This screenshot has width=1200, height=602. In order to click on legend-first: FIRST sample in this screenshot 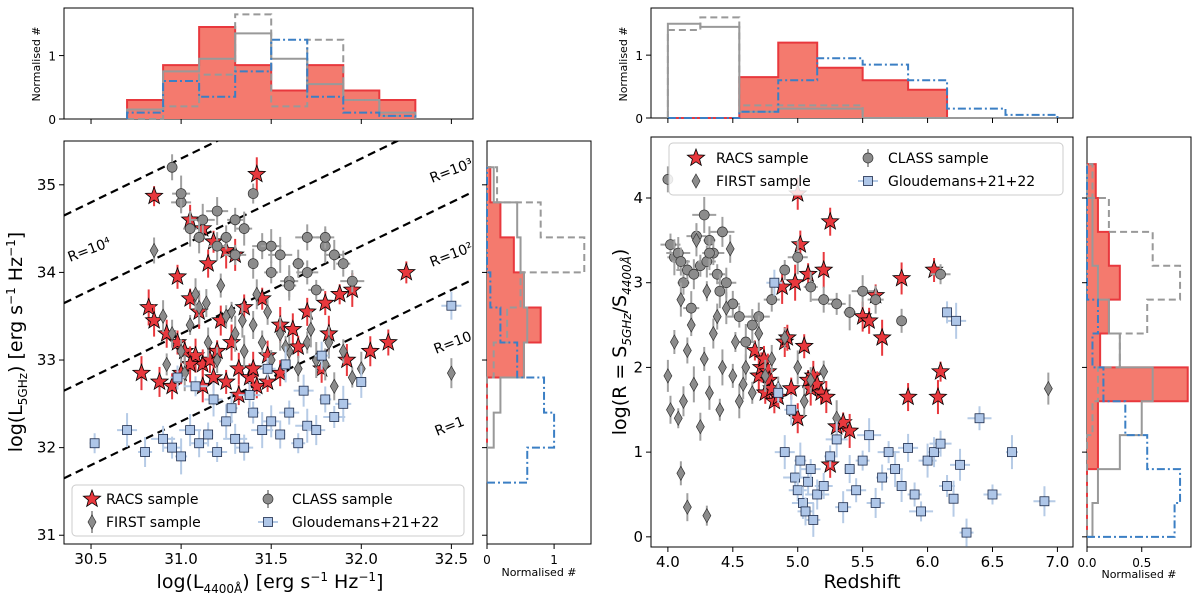, I will do `click(153, 523)`.